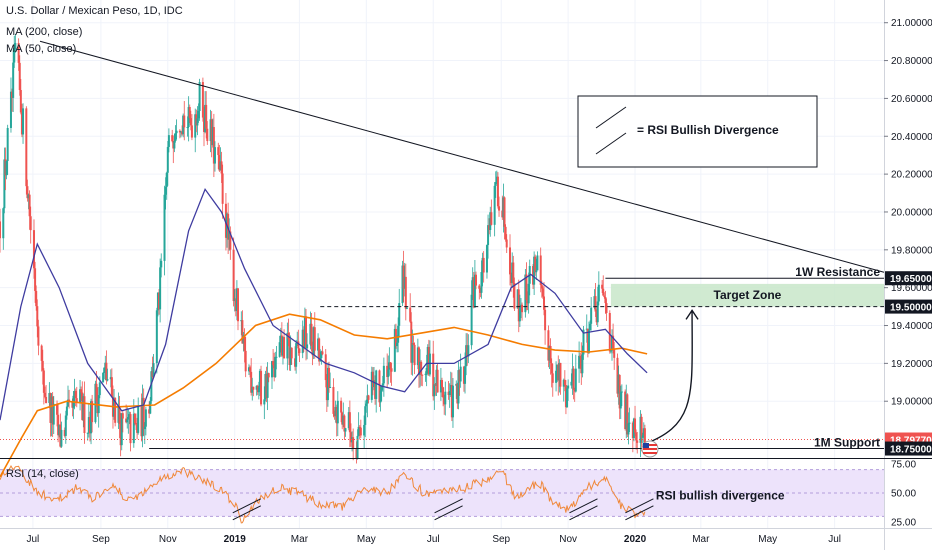 The width and height of the screenshot is (932, 550). I want to click on ma200-legend: MA (200, close), so click(44, 32).